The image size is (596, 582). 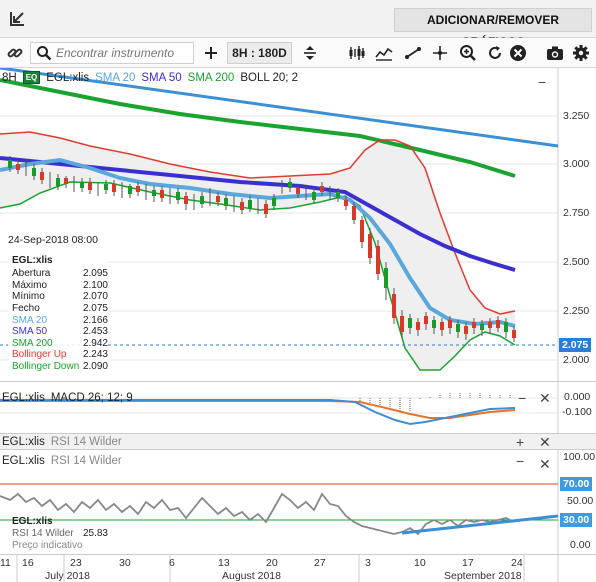 I want to click on zoom-in-icon, so click(x=468, y=53).